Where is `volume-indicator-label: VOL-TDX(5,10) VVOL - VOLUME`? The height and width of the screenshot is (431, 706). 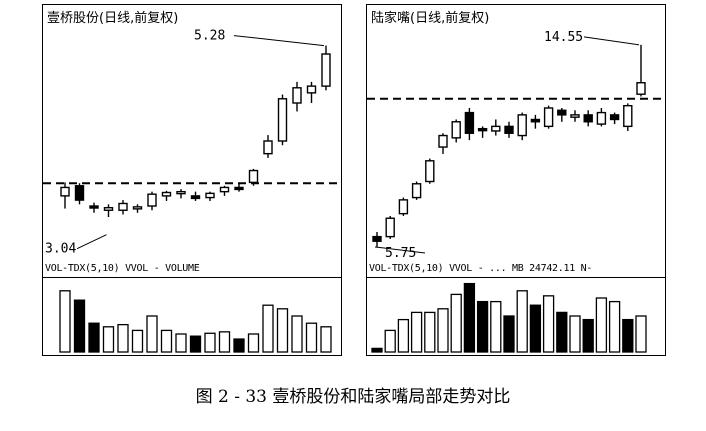 volume-indicator-label: VOL-TDX(5,10) VVOL - VOLUME is located at coordinates (122, 268).